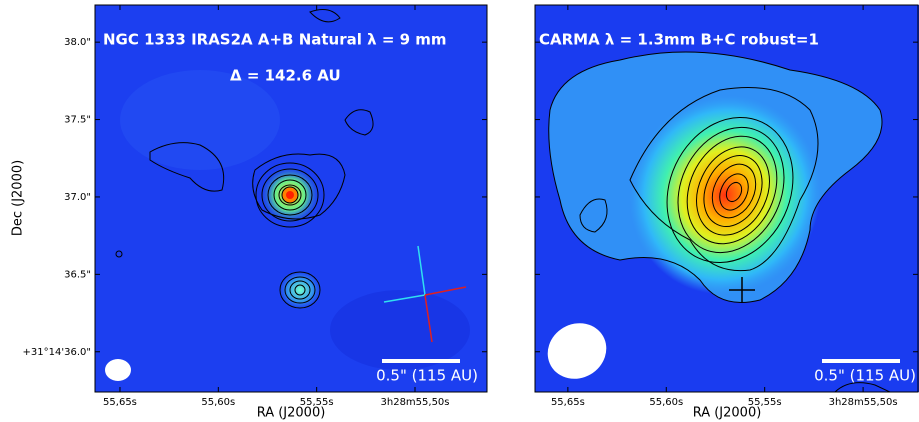  I want to click on y-tick-label: +31°14'36.0", so click(57, 352).